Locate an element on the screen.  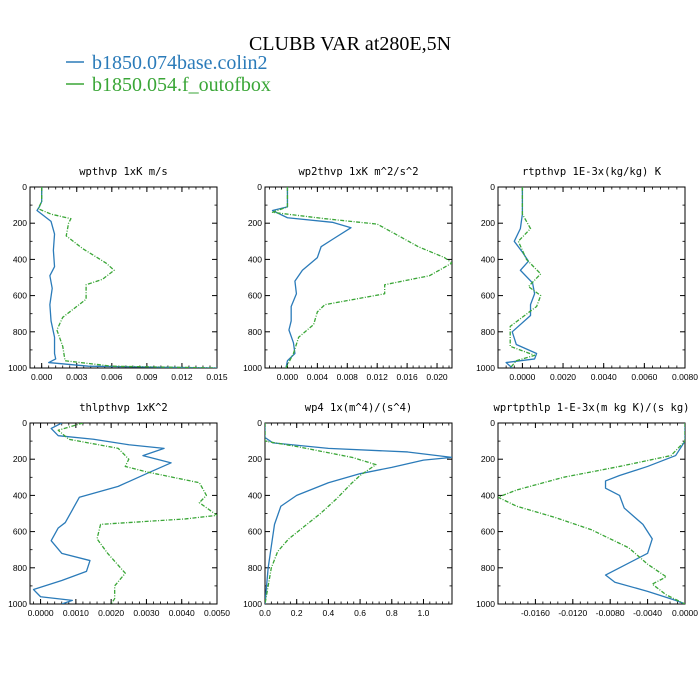
x-tick-label: 0.003 is located at coordinates (77, 377).